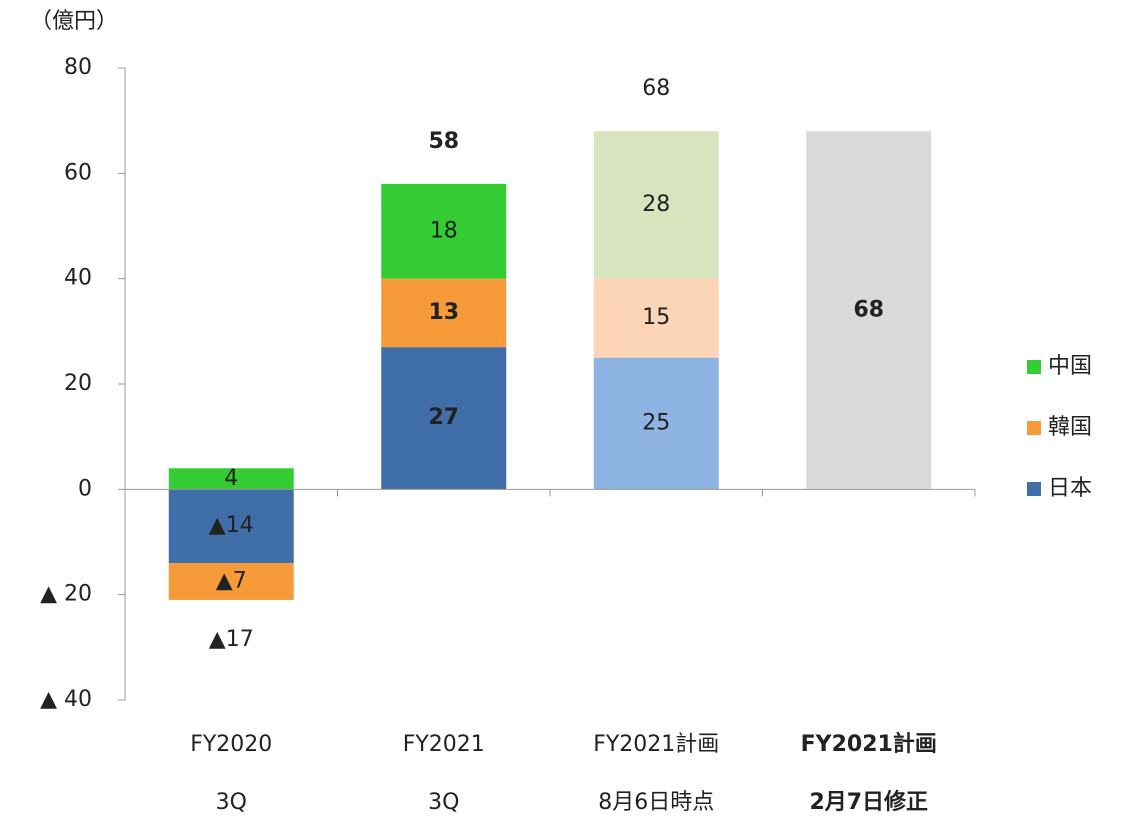  What do you see at coordinates (1070, 366) in the screenshot?
I see `legend-label: 中国` at bounding box center [1070, 366].